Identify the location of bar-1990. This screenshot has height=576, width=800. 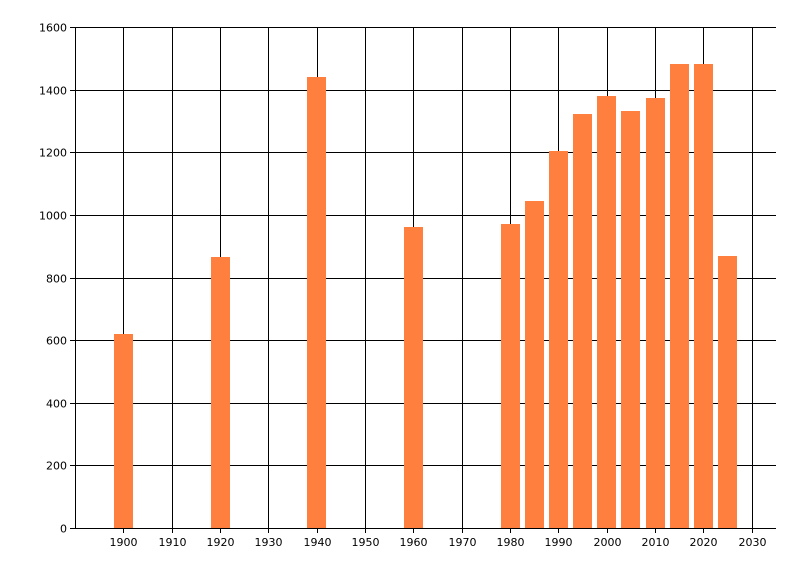
(558, 339).